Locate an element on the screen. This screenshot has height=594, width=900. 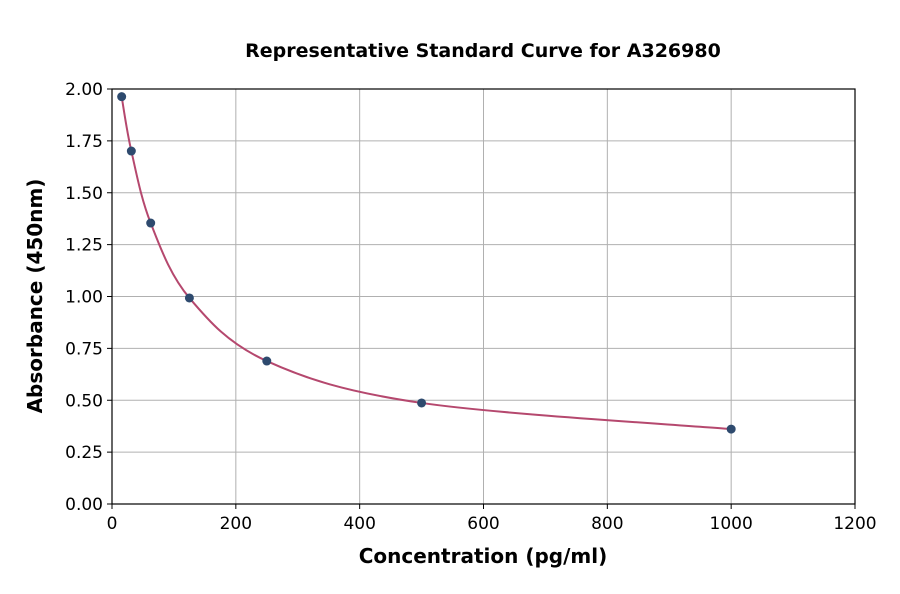
x-axis-label: Concentration (pg/ml) is located at coordinates (483, 556).